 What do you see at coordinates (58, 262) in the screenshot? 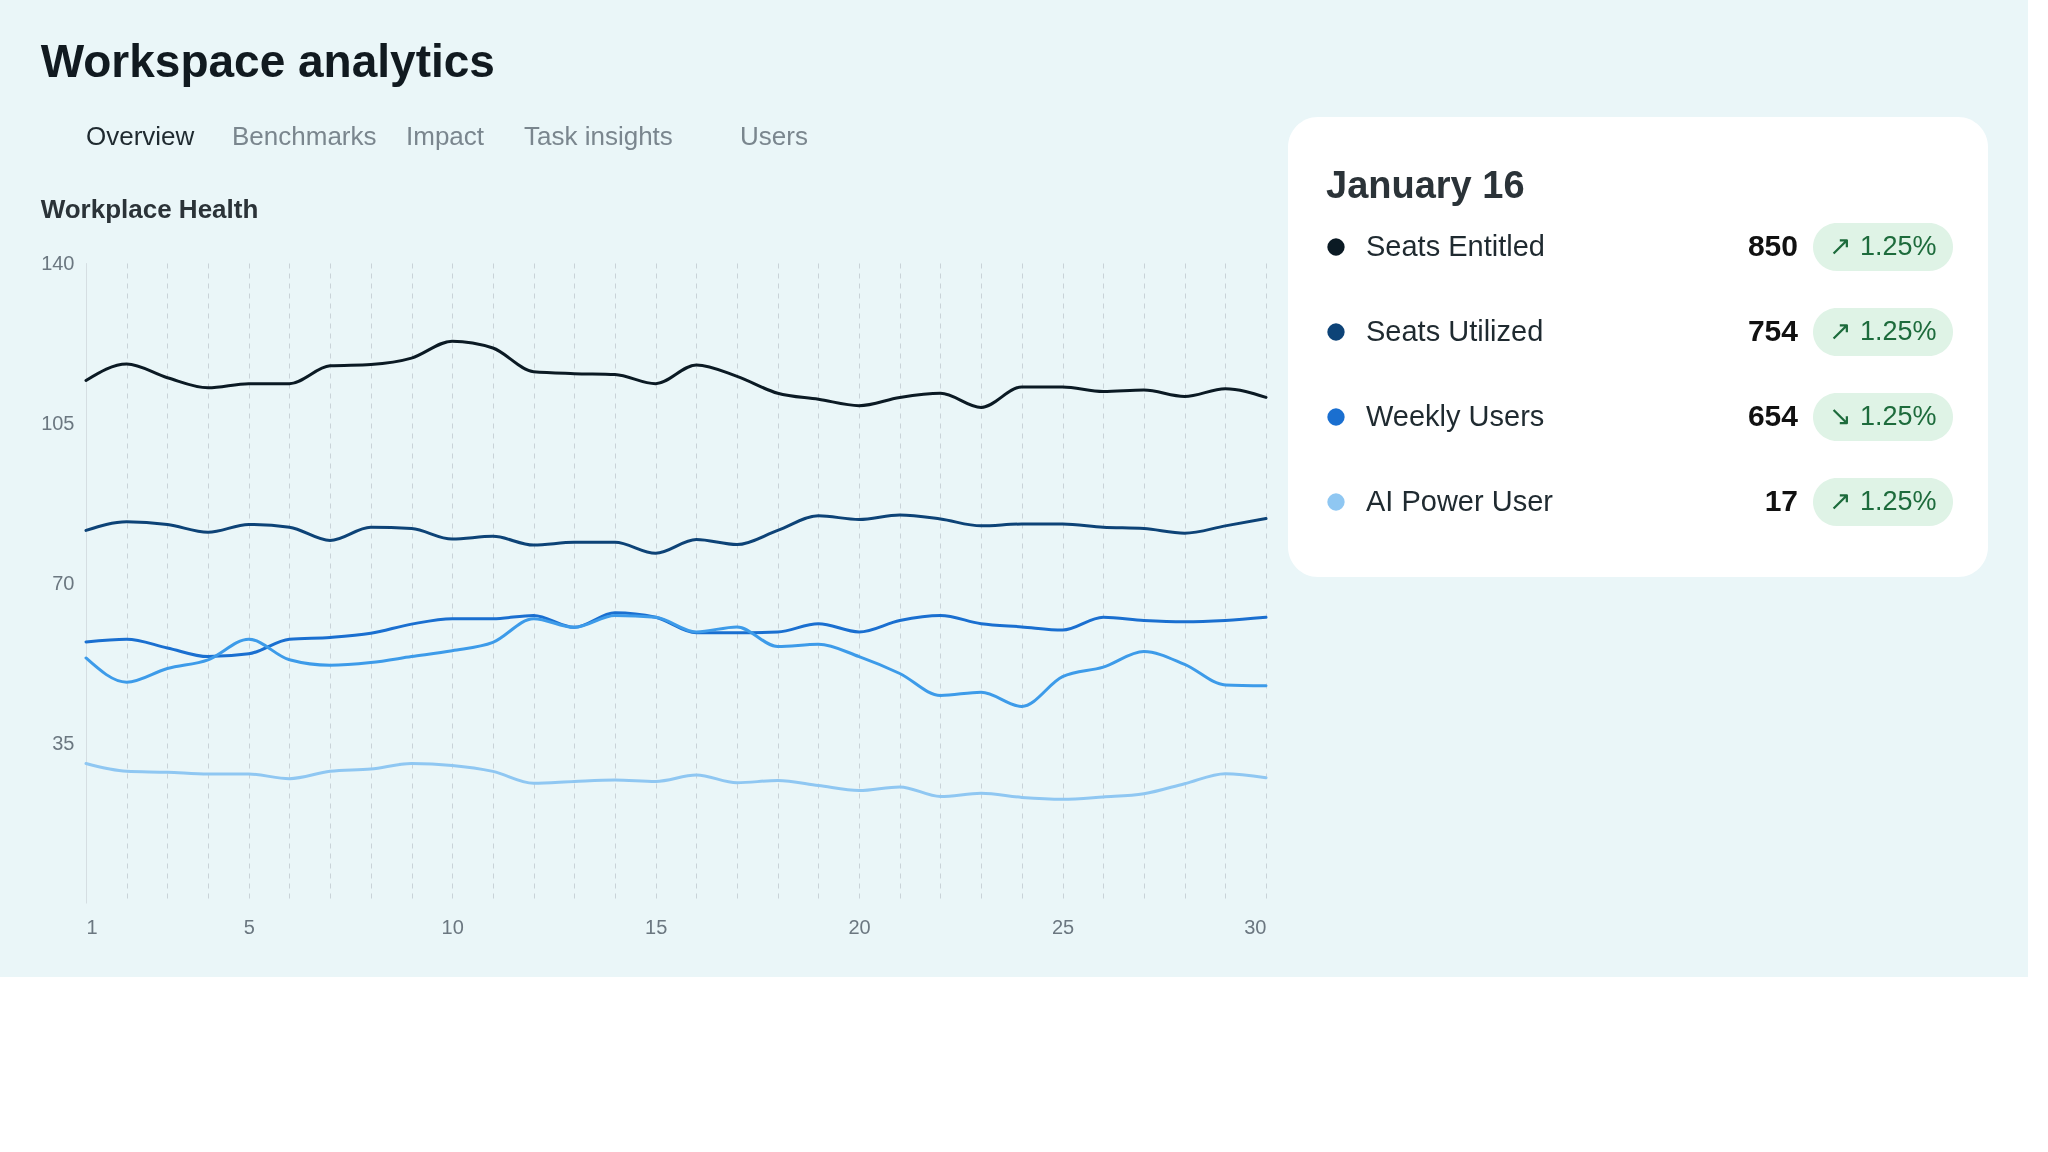
I see `y-tick-label: 140` at bounding box center [58, 262].